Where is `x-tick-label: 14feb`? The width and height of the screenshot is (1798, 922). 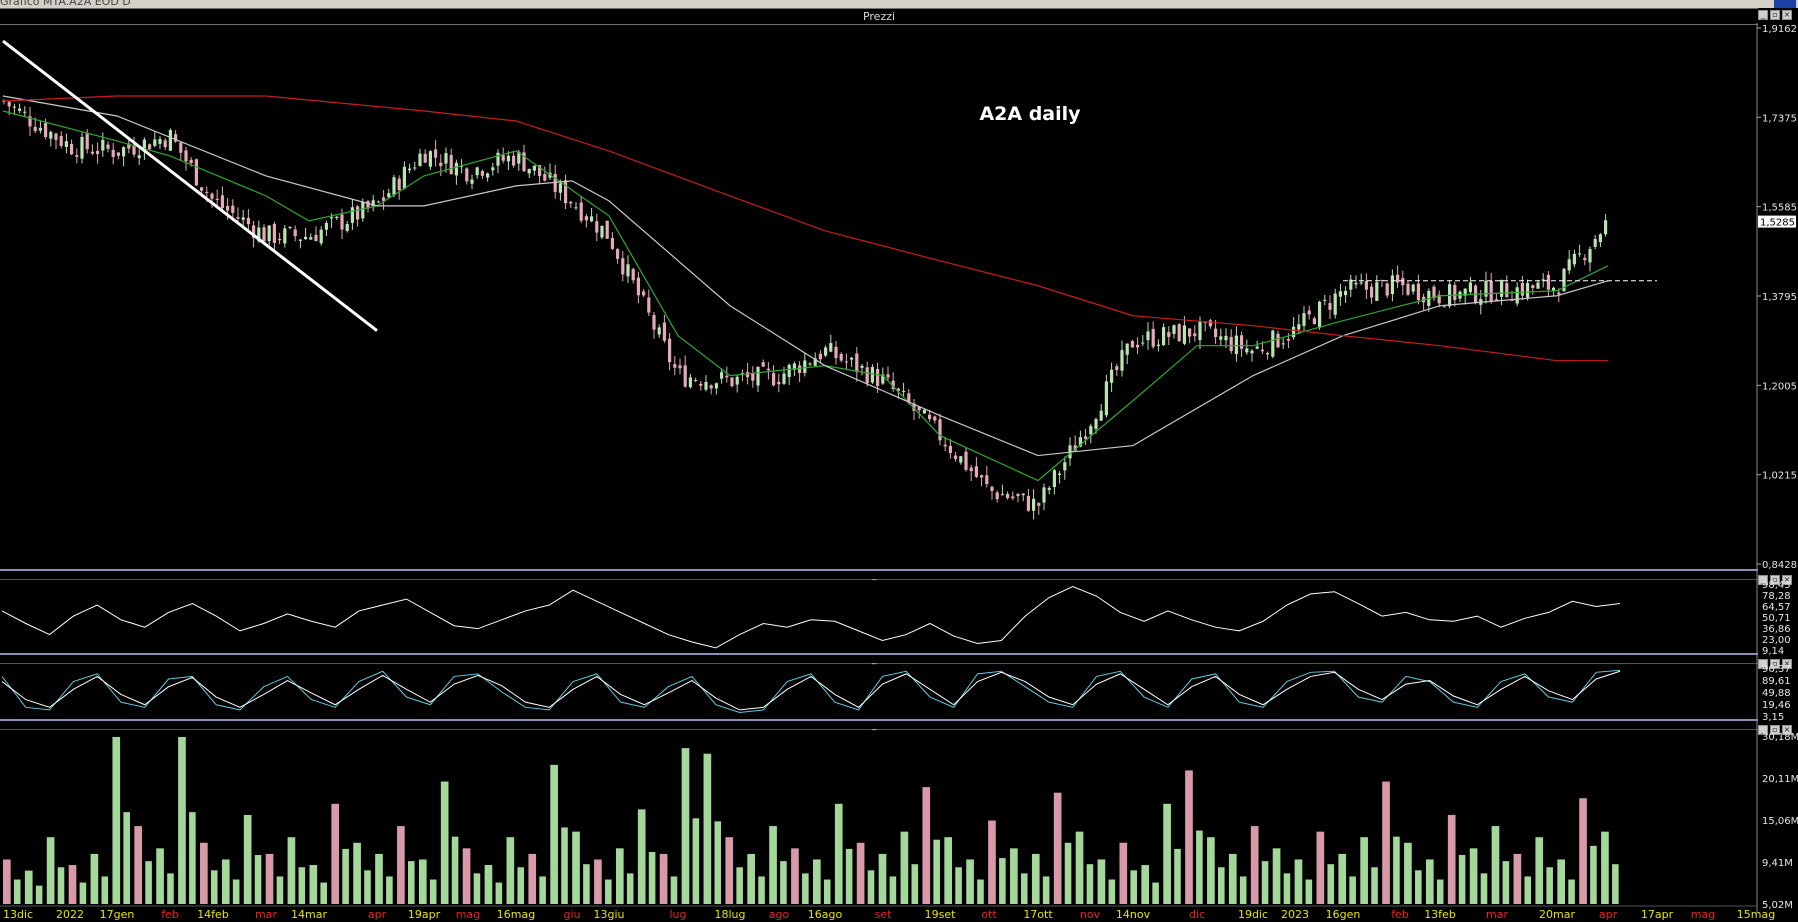
x-tick-label: 14feb is located at coordinates (213, 914).